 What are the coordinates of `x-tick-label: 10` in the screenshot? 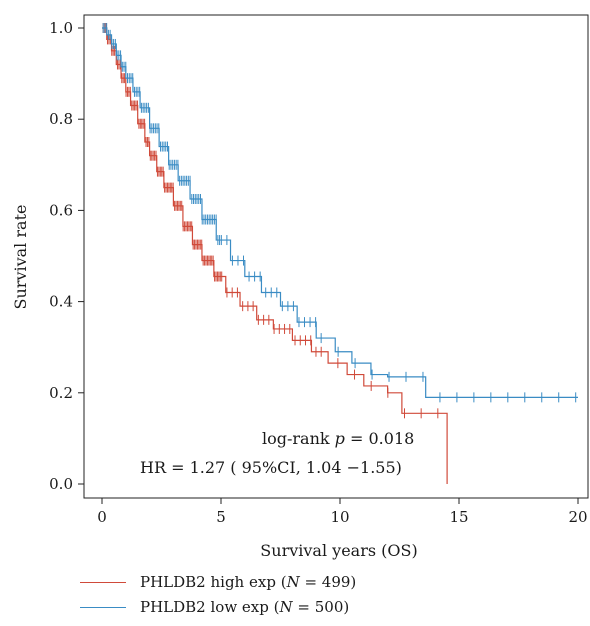 It's located at (339, 517).